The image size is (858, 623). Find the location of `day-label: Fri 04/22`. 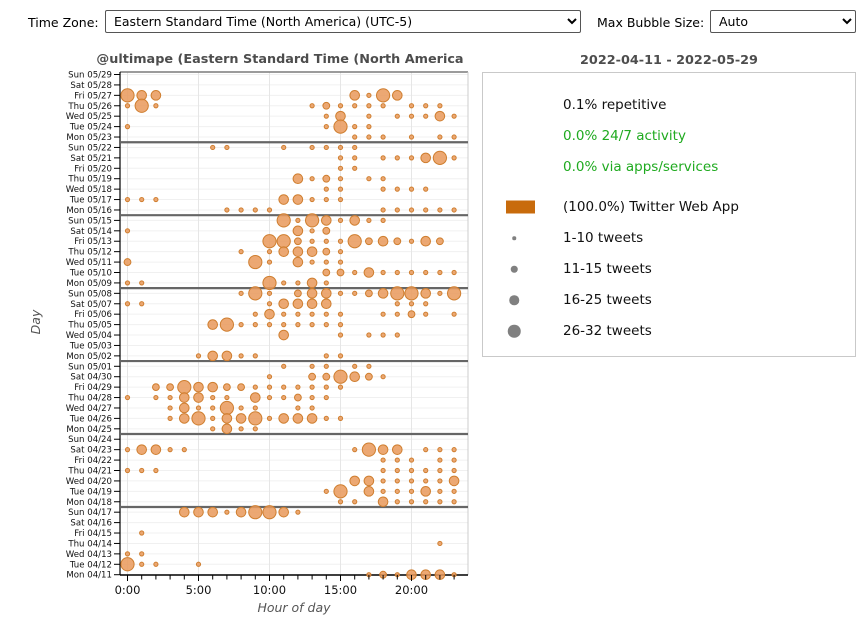

day-label: Fri 04/22 is located at coordinates (93, 461).